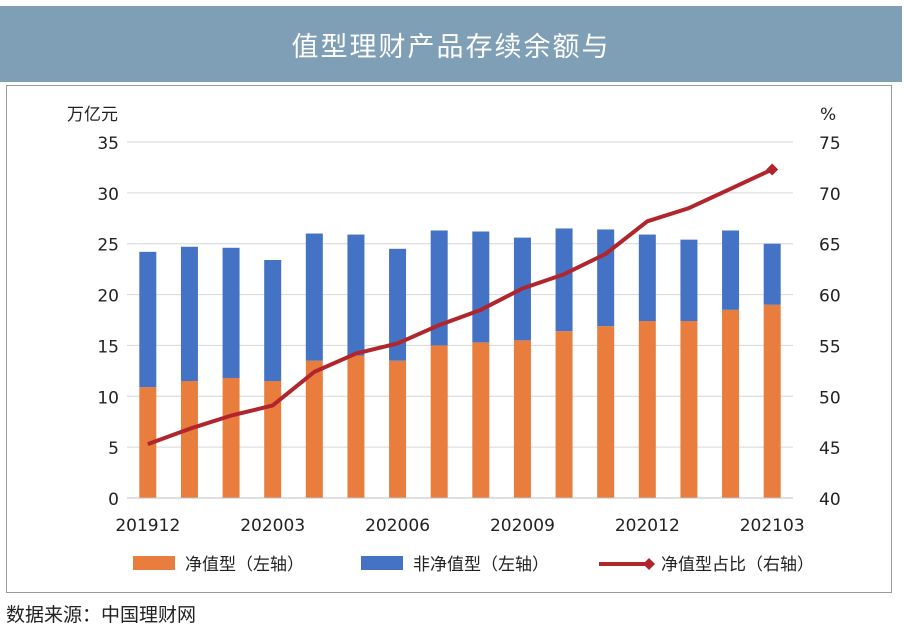  I want to click on legend-label-non-net-value: 非净值型（左轴）, so click(481, 565).